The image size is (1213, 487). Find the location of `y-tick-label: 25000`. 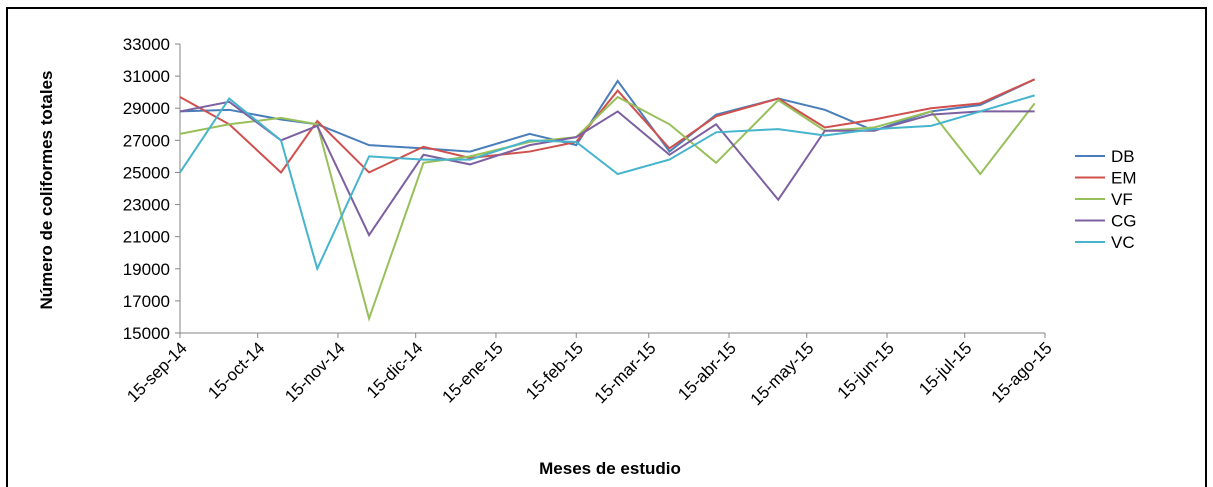

y-tick-label: 25000 is located at coordinates (146, 172).